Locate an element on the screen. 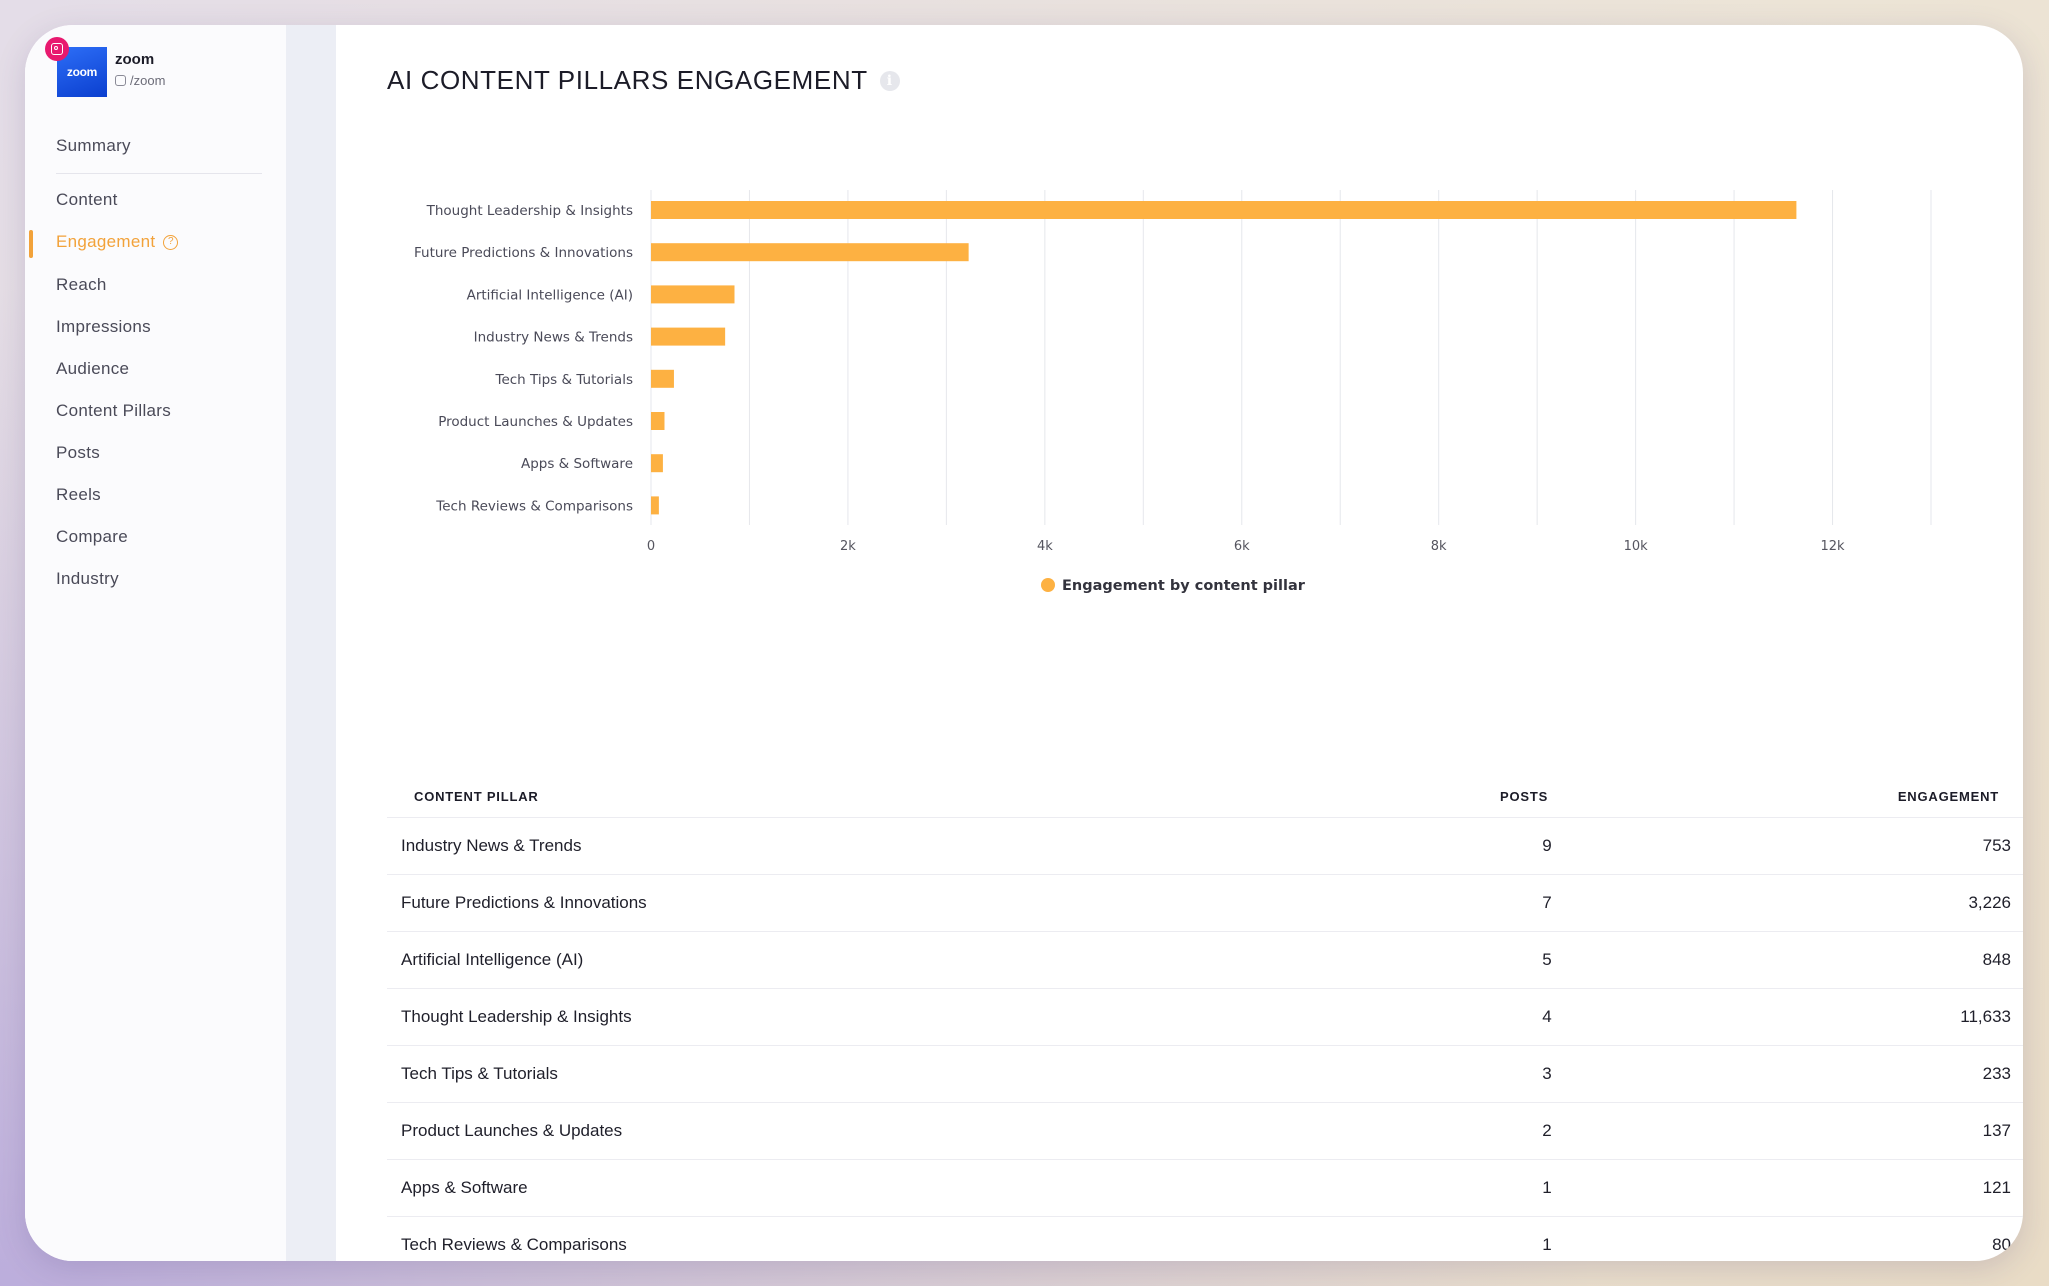 The height and width of the screenshot is (1286, 2049). profile-handle: /zoom is located at coordinates (140, 80).